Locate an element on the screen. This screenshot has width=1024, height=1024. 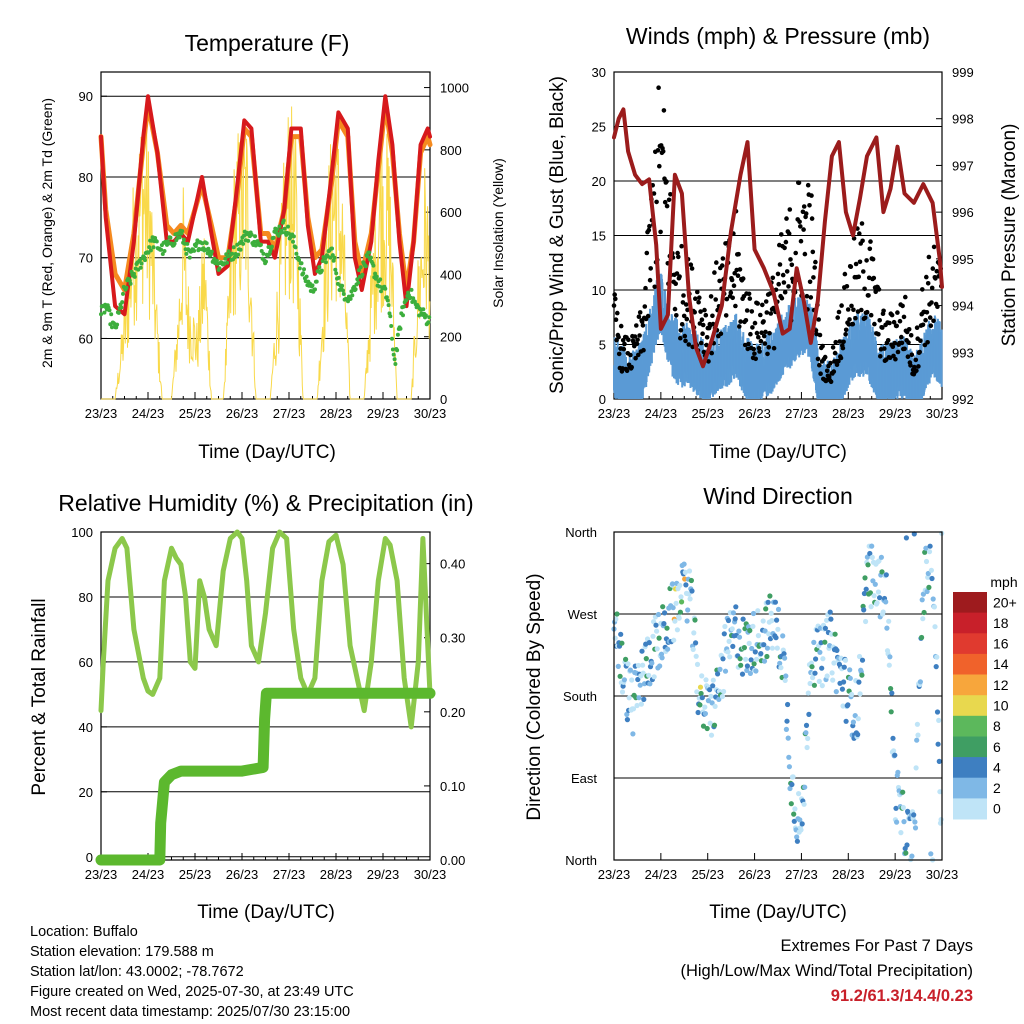
colorbar-label: 12 is located at coordinates (1001, 685).